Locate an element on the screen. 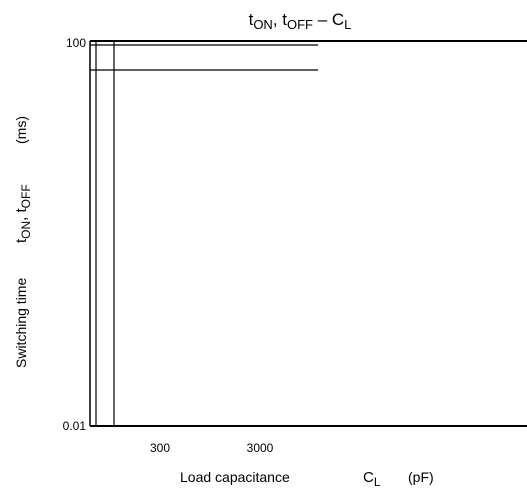 The height and width of the screenshot is (495, 527). y-axis-symbol-sub-off: OFF is located at coordinates (26, 196).